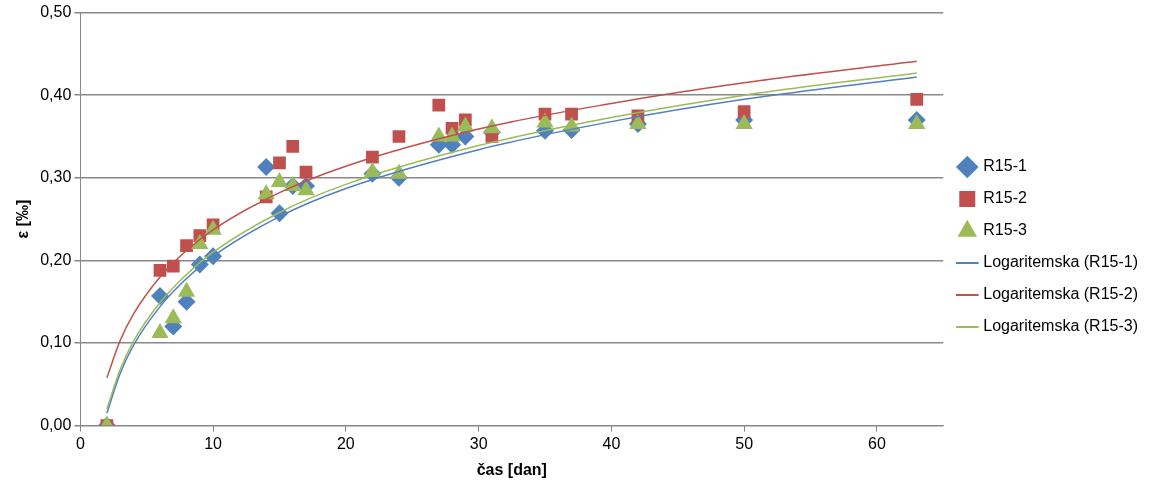 Image resolution: width=1158 pixels, height=489 pixels. What do you see at coordinates (877, 443) in the screenshot?
I see `x-tick-label: 60` at bounding box center [877, 443].